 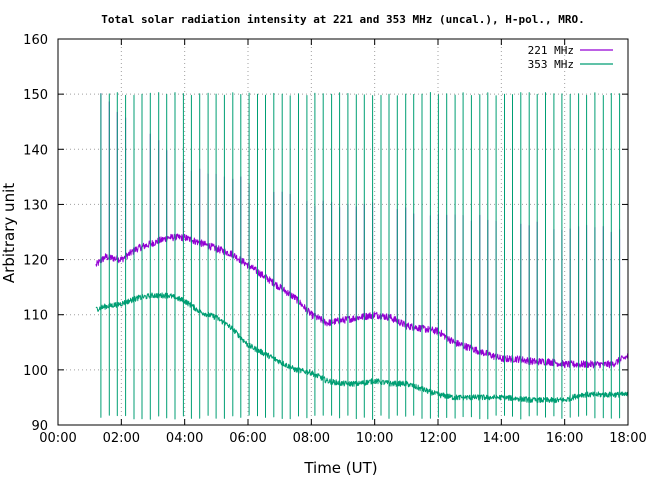 I want to click on x-tick-label: 06:00, so click(x=247, y=438).